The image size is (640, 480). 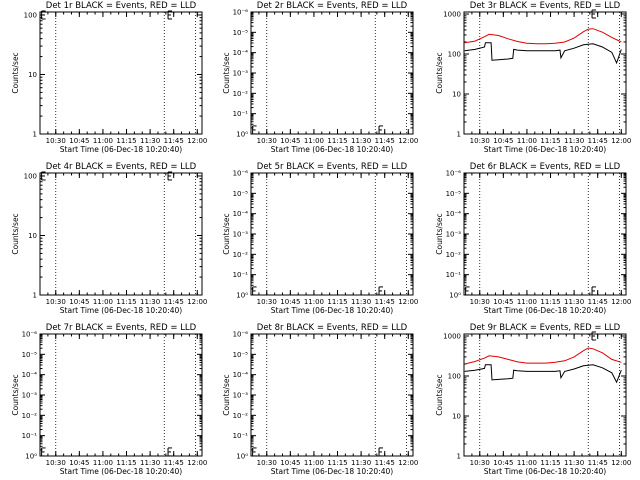 I want to click on chart-title: Det 7r BLACK = Events, RED = LLD, so click(x=121, y=328).